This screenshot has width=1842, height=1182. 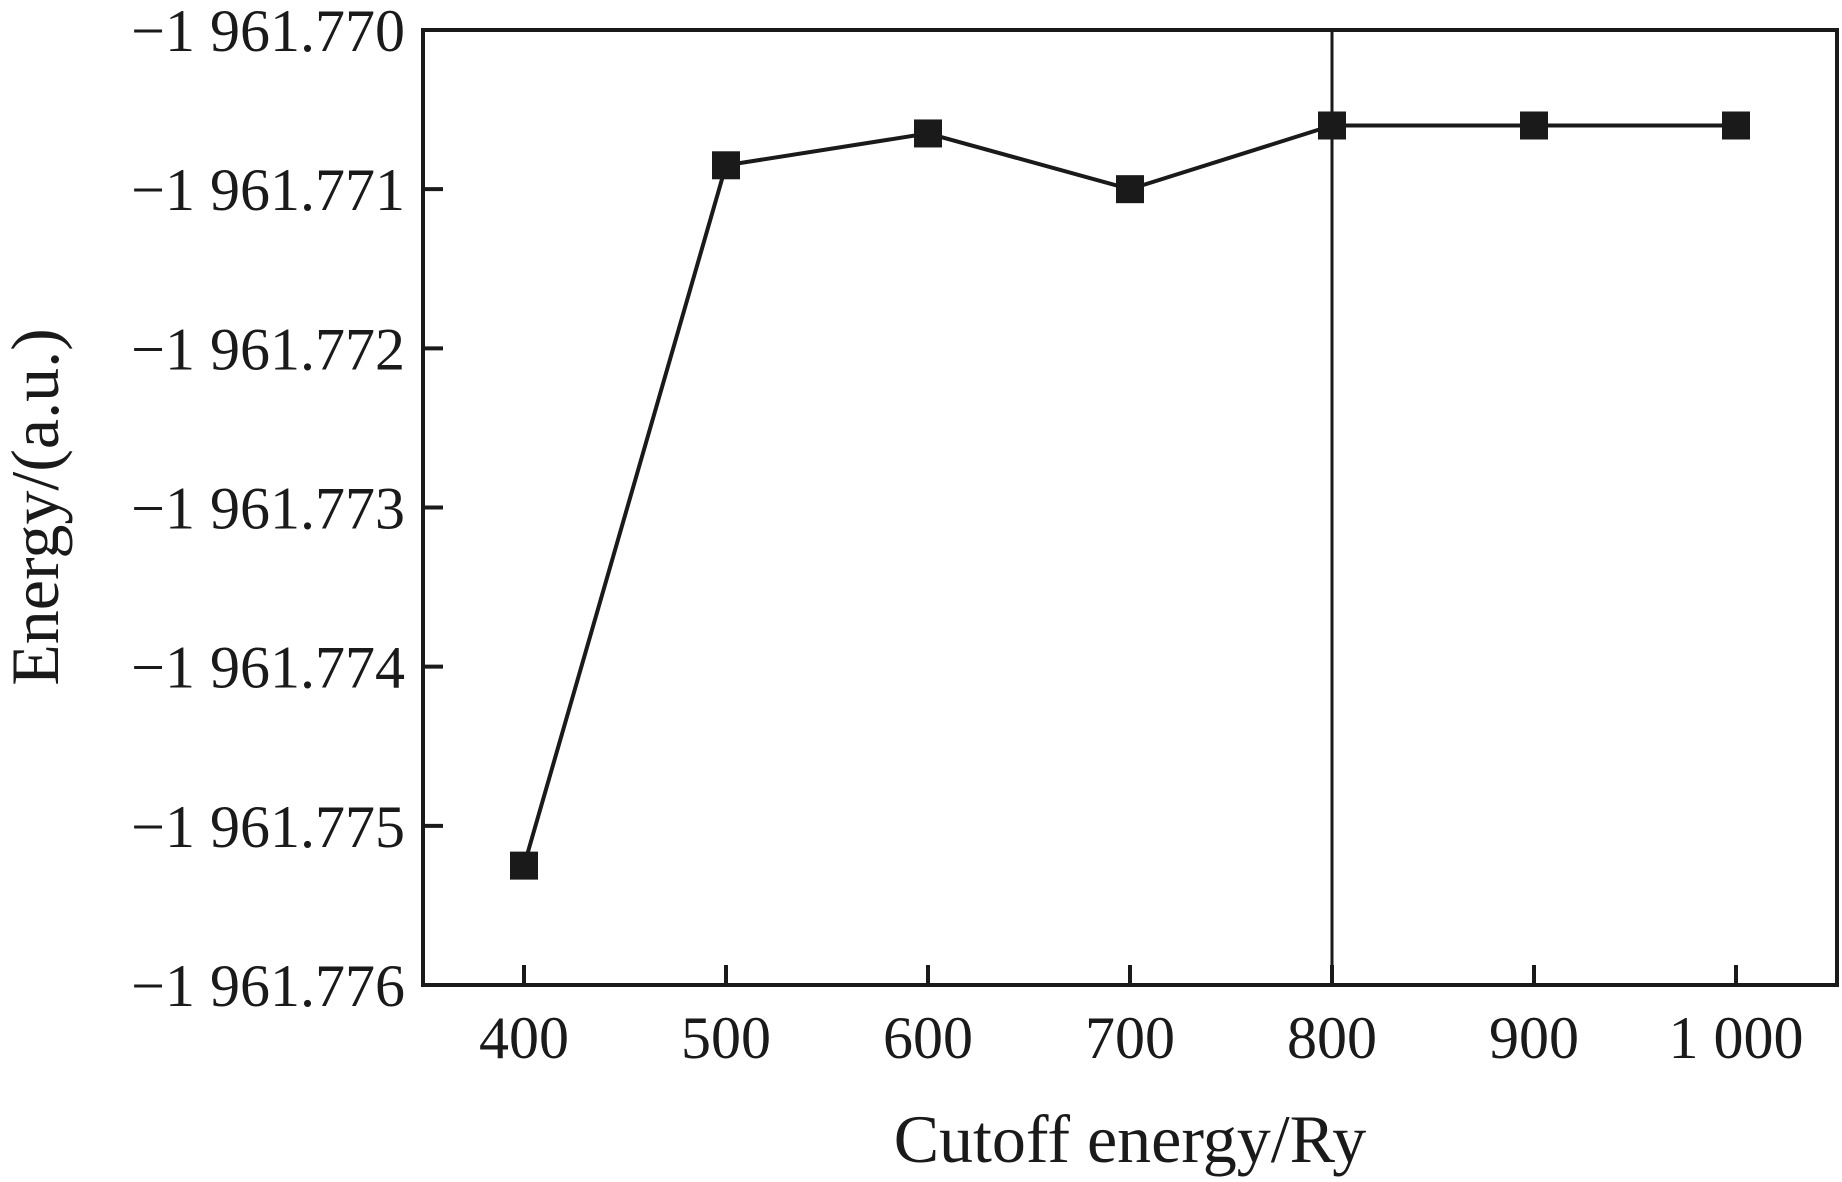 What do you see at coordinates (726, 1038) in the screenshot?
I see `x-tick-label: 500` at bounding box center [726, 1038].